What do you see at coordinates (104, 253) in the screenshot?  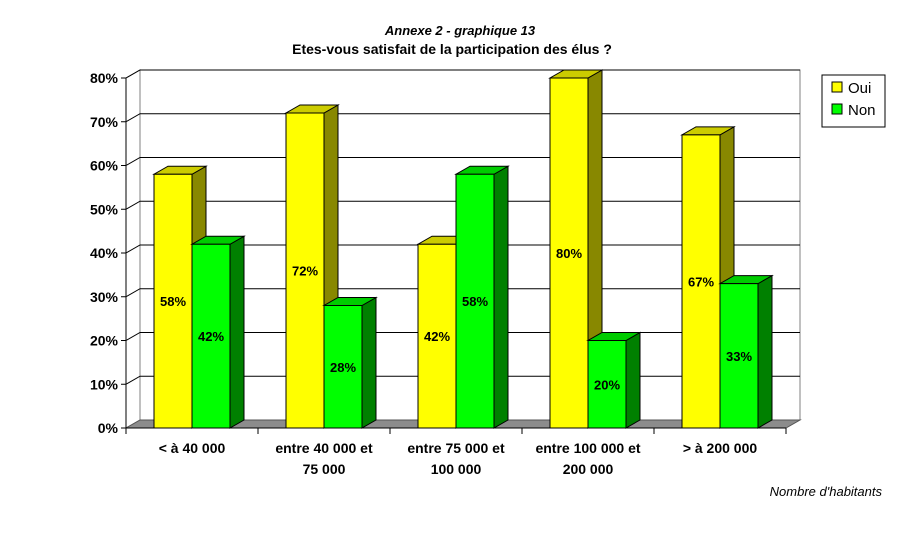 I see `y-tick-label: 40%` at bounding box center [104, 253].